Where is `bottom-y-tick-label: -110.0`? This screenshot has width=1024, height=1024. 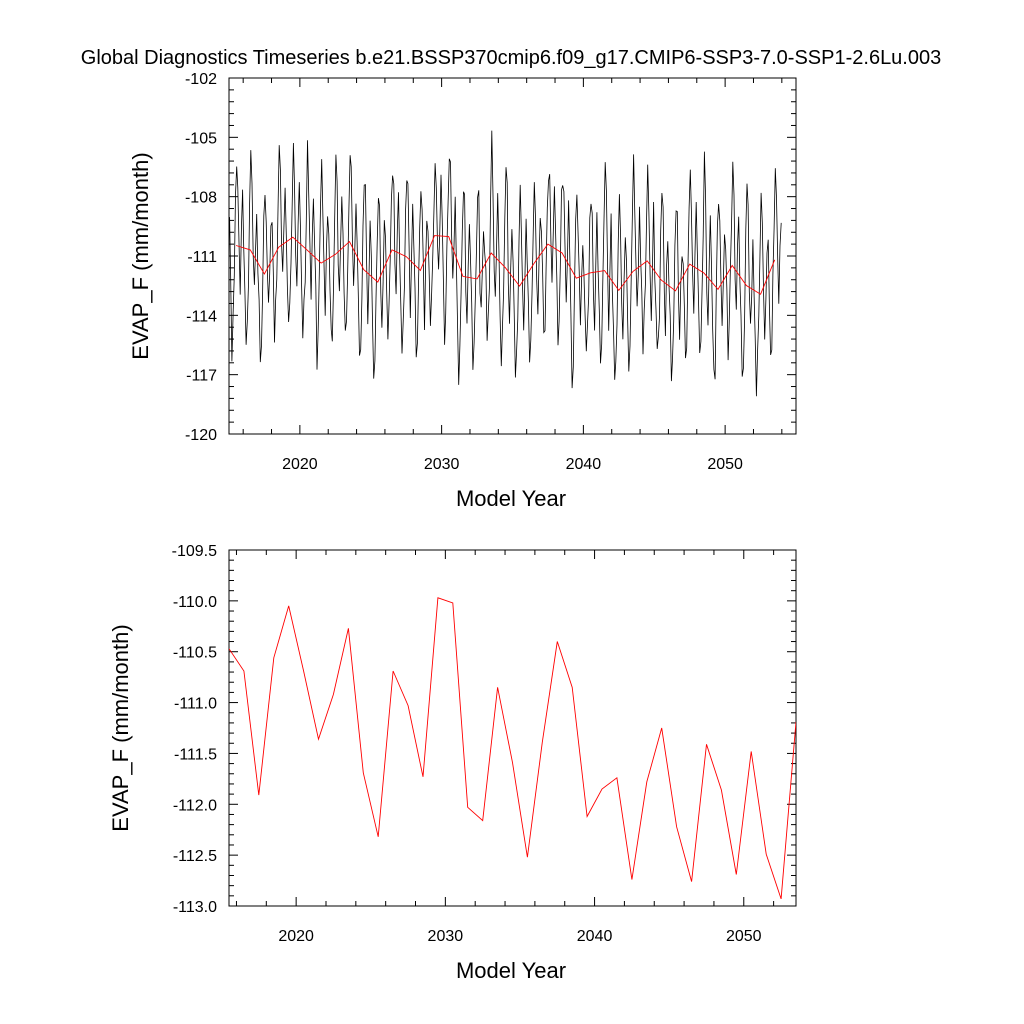 bottom-y-tick-label: -110.0 is located at coordinates (195, 602).